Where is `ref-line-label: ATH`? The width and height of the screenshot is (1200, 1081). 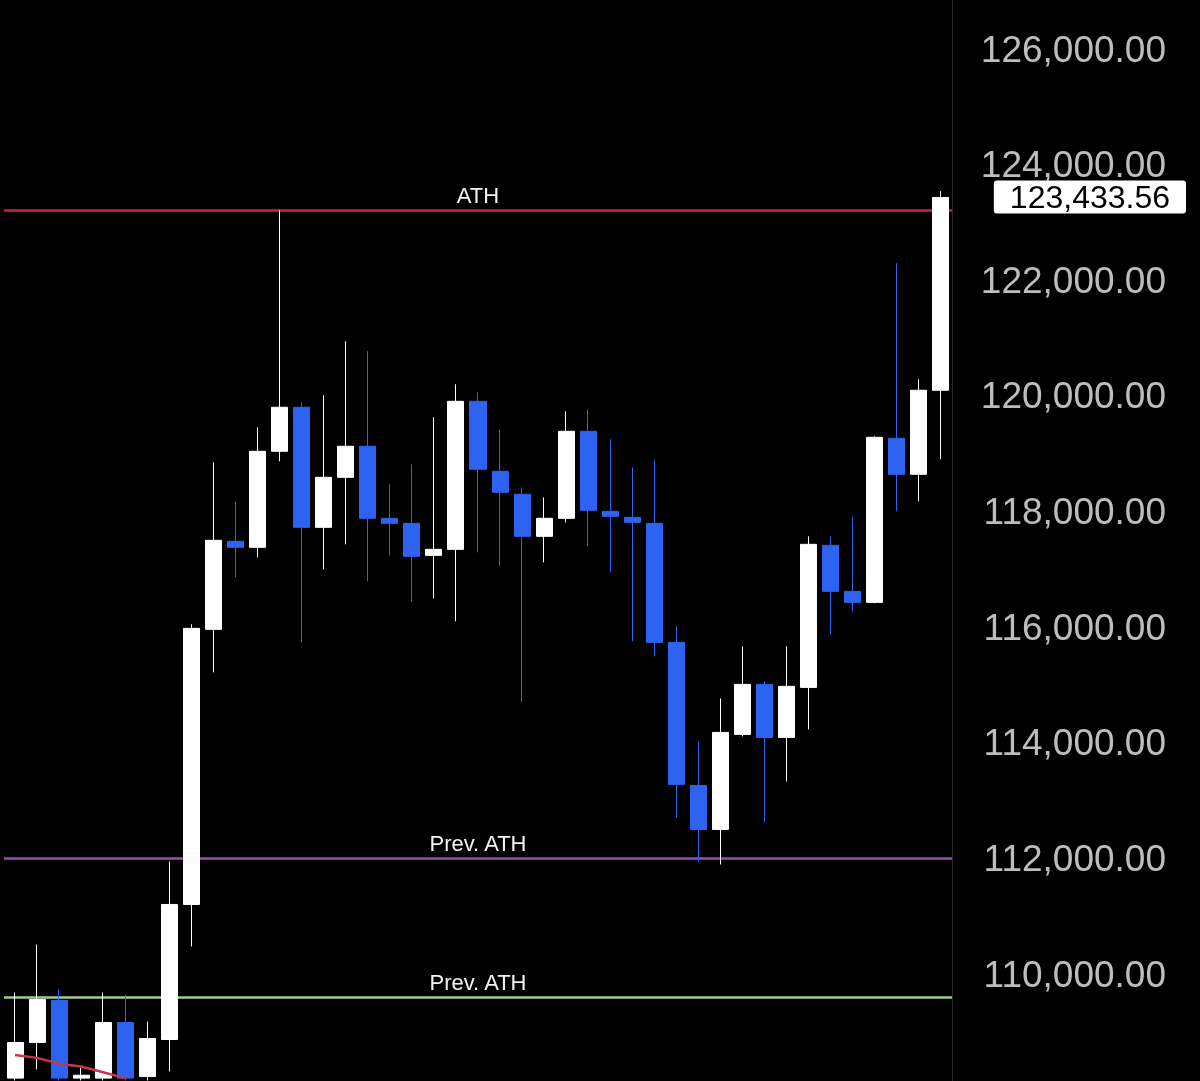 ref-line-label: ATH is located at coordinates (478, 195).